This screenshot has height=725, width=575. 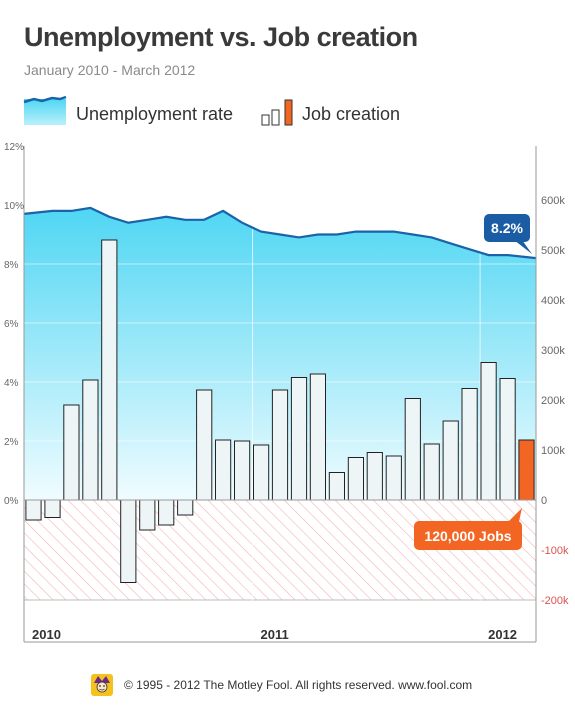 I want to click on legend-swatch-bar2, so click(x=275, y=117).